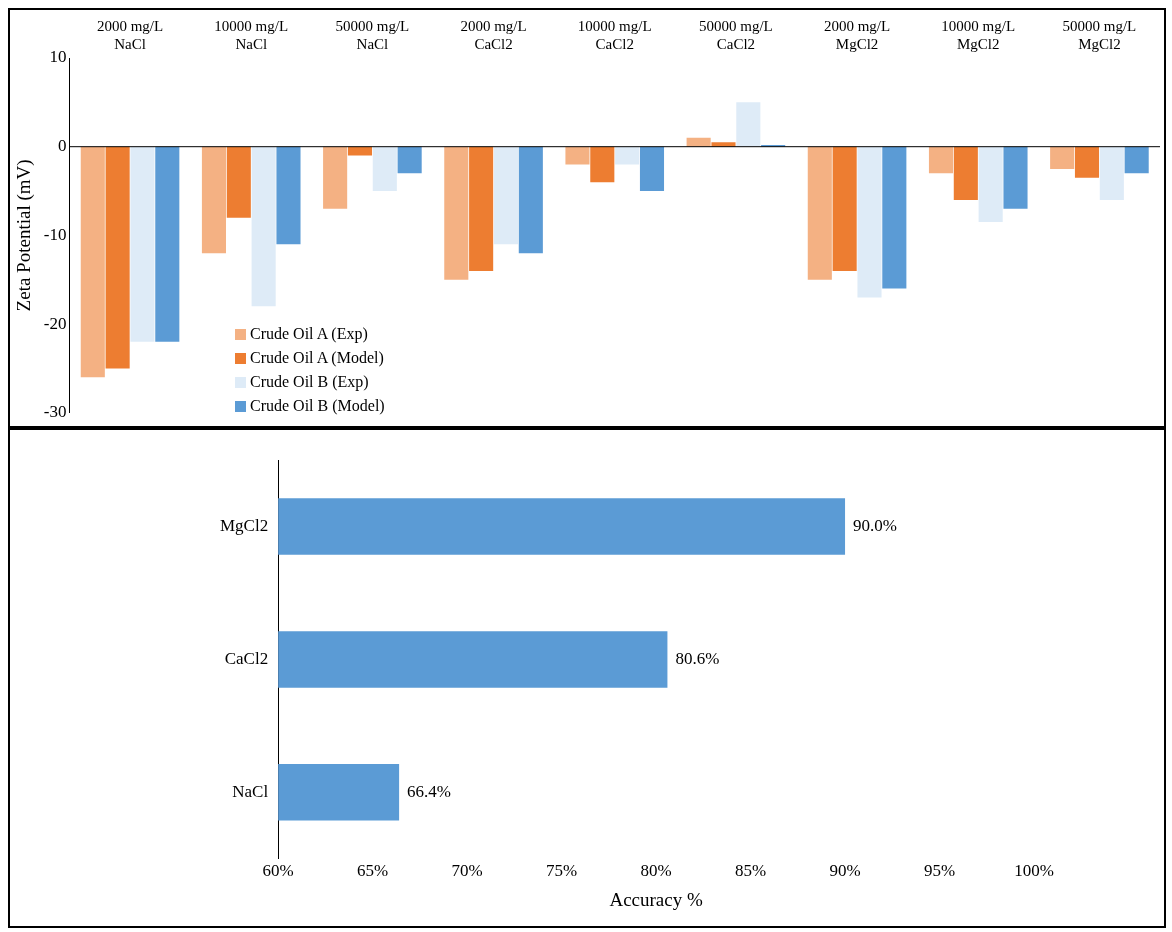  I want to click on legend-label: Crude Oil B (Model), so click(317, 406).